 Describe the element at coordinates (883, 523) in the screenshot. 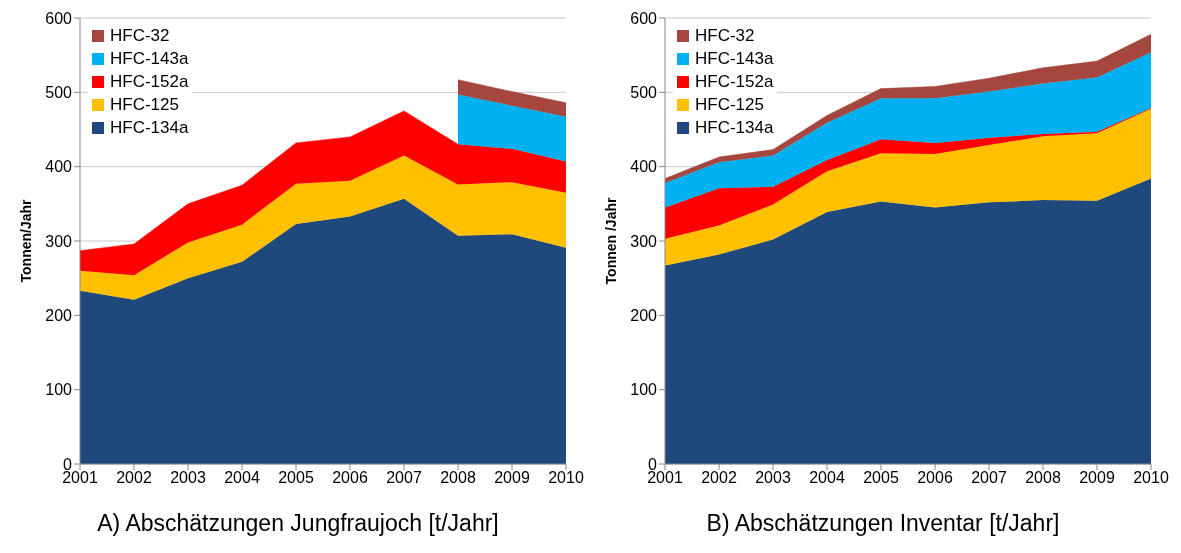

I see `text: B) Abschätzungen Inventar [t/Jahr]` at that location.